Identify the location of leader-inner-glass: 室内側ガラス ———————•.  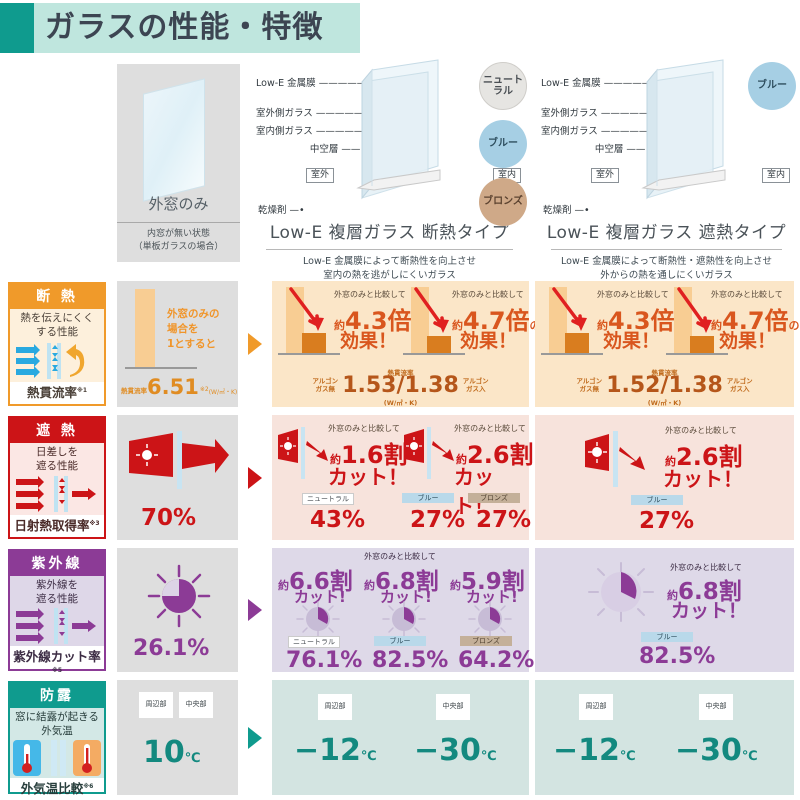
(607, 131).